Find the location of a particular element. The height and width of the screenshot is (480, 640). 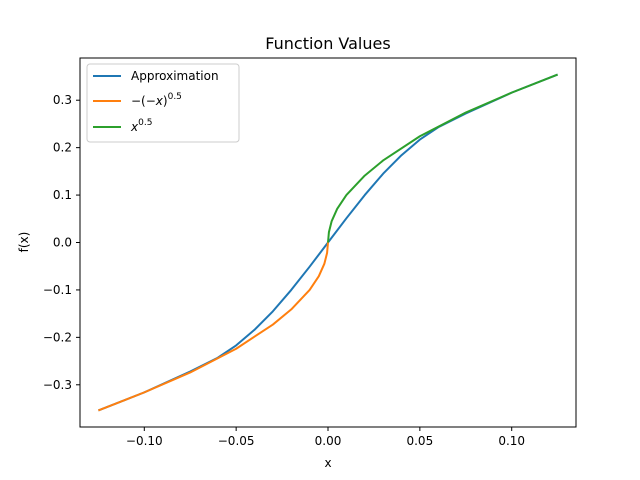

x-axis-ticks: −0.10 −0.05 0.00 0.05 0.10 is located at coordinates (325, 437).